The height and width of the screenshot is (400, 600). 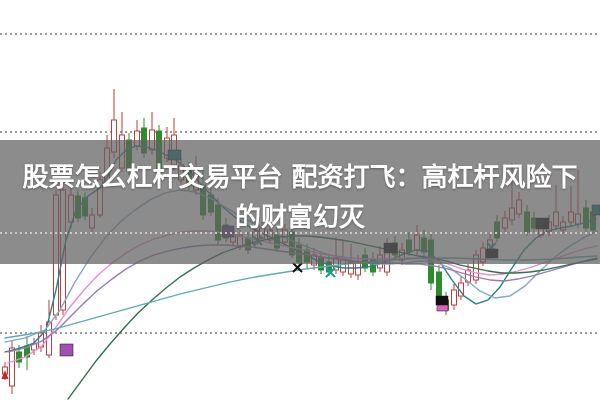 What do you see at coordinates (300, 178) in the screenshot?
I see `headline-line-1: 股票怎么杠杆交易平台 配资打飞：高杠杆风险下` at bounding box center [300, 178].